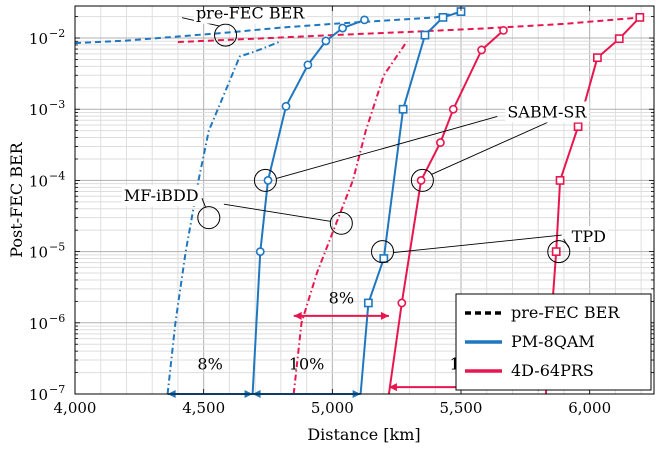  Describe the element at coordinates (307, 363) in the screenshot. I see `gap-arrow-label: 10%` at that location.